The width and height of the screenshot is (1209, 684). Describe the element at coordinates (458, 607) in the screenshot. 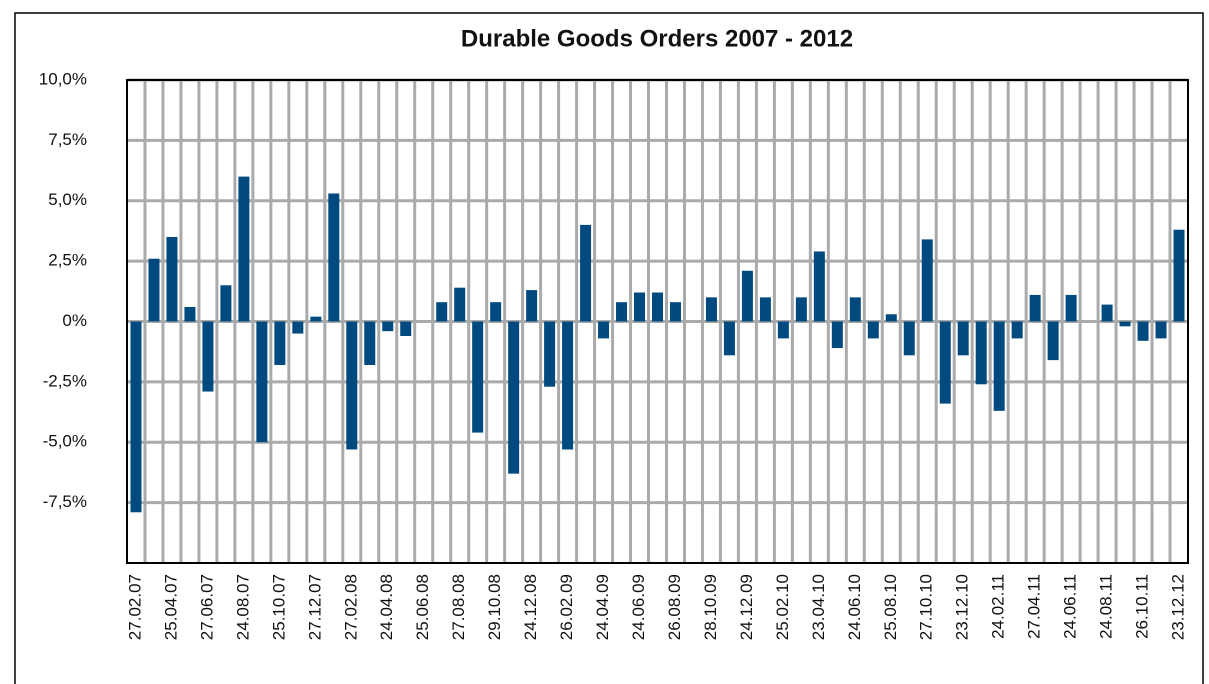

I see `x-tick-label: 27.08.08` at that location.